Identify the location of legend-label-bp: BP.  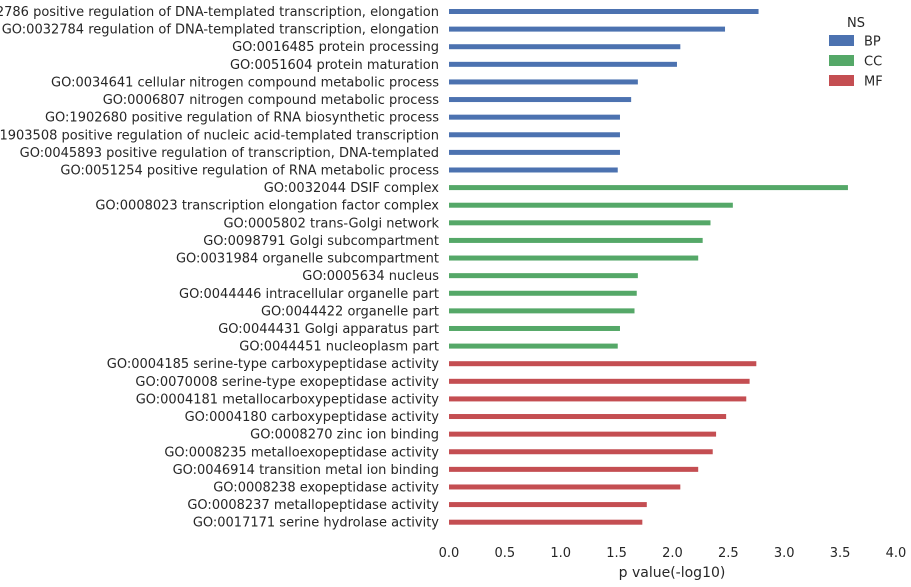
(872, 42).